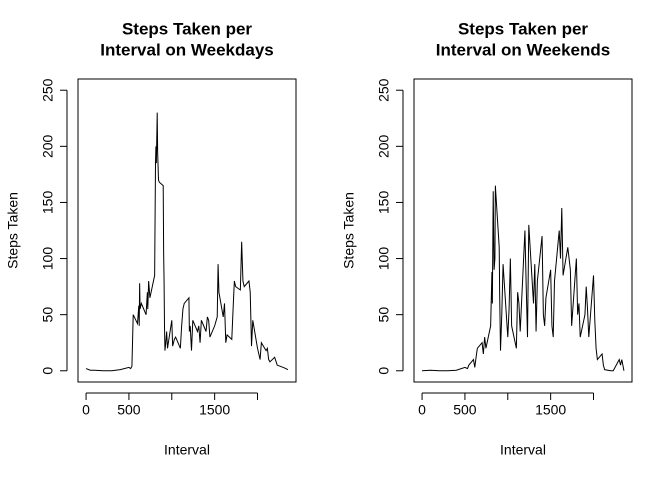 Image resolution: width=672 pixels, height=480 pixels. What do you see at coordinates (187, 49) in the screenshot?
I see `chart-title: Interval on Weekdays` at bounding box center [187, 49].